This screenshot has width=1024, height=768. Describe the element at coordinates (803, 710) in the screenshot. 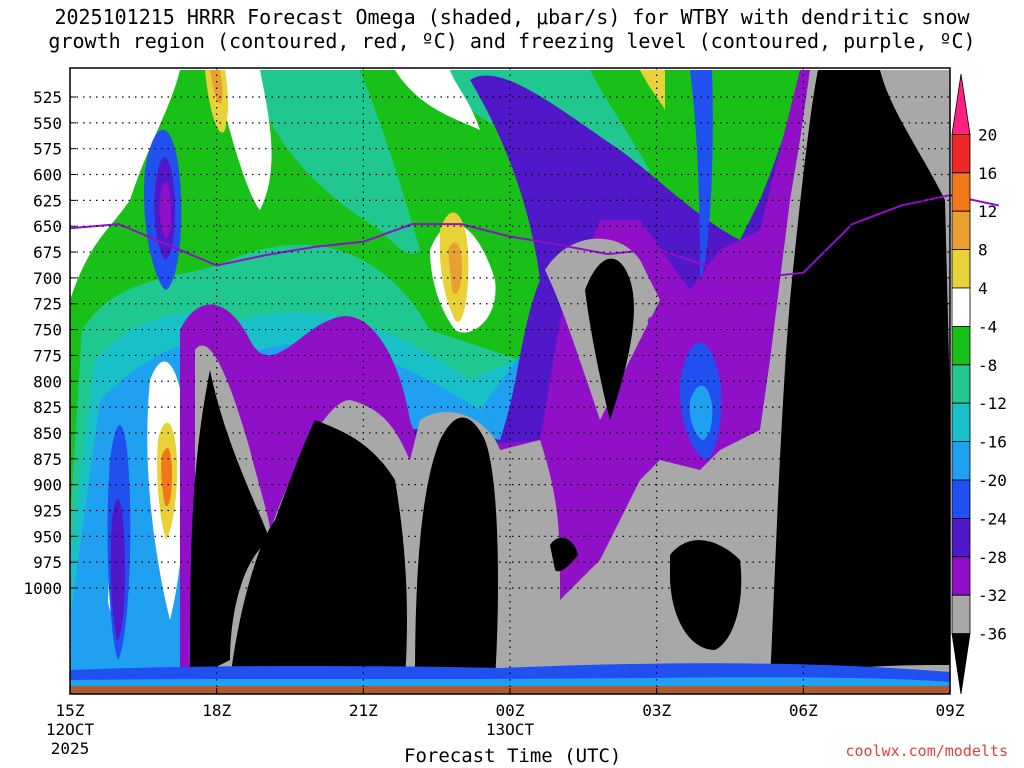

I see `x-tick-label: 06Z` at that location.